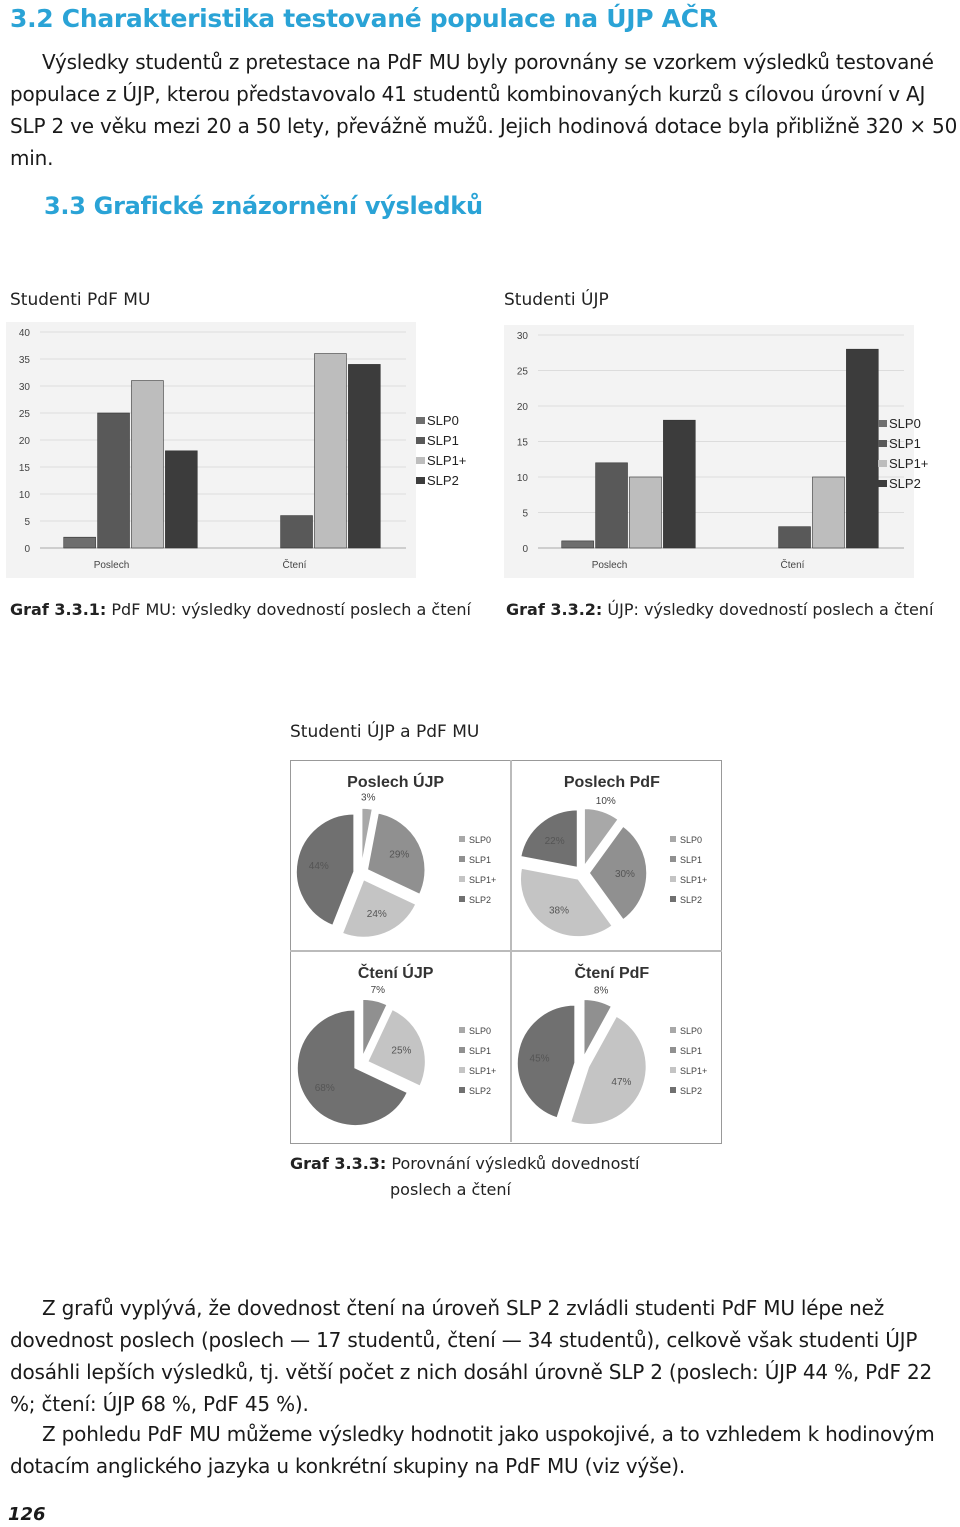 The width and height of the screenshot is (960, 1527). What do you see at coordinates (768, 609) in the screenshot?
I see `chart2-caption-text: ÚJP: výsledky dovedností poslech a čtení` at bounding box center [768, 609].